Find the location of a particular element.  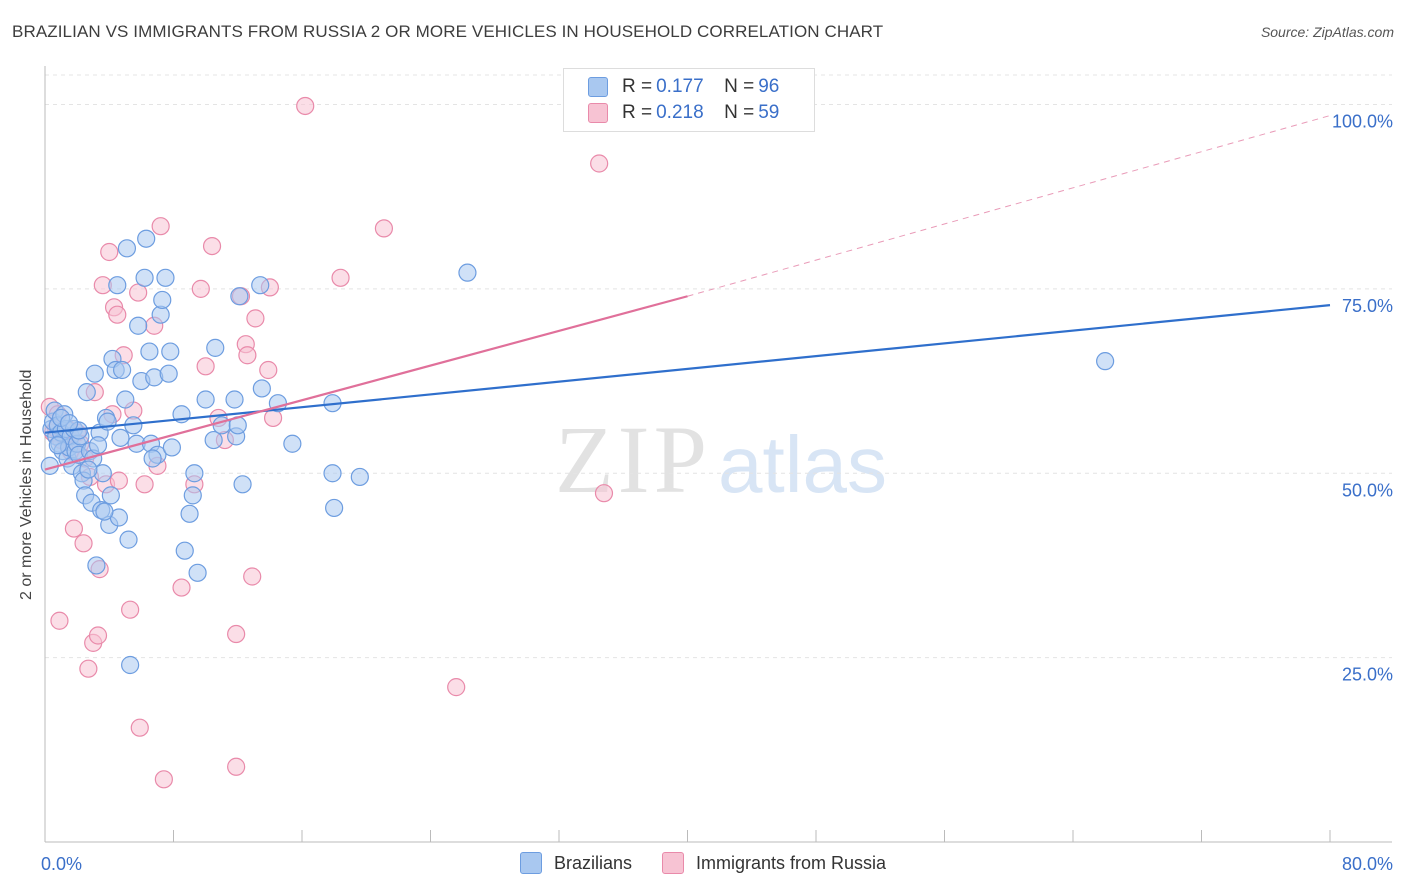

n-value: 59 is located at coordinates (769, 112).